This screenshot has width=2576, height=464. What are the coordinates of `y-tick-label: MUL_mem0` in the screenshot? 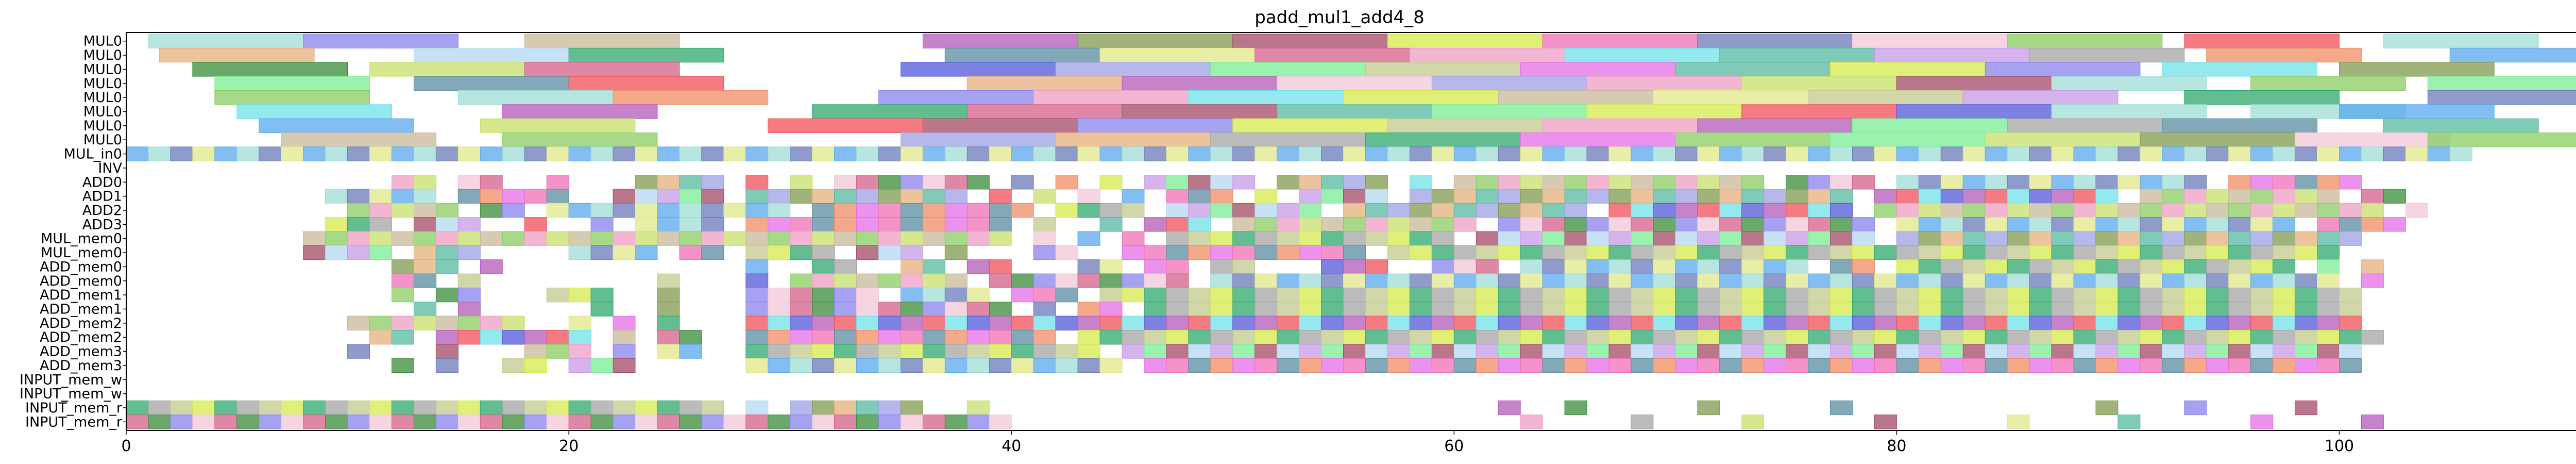 It's located at (81, 239).